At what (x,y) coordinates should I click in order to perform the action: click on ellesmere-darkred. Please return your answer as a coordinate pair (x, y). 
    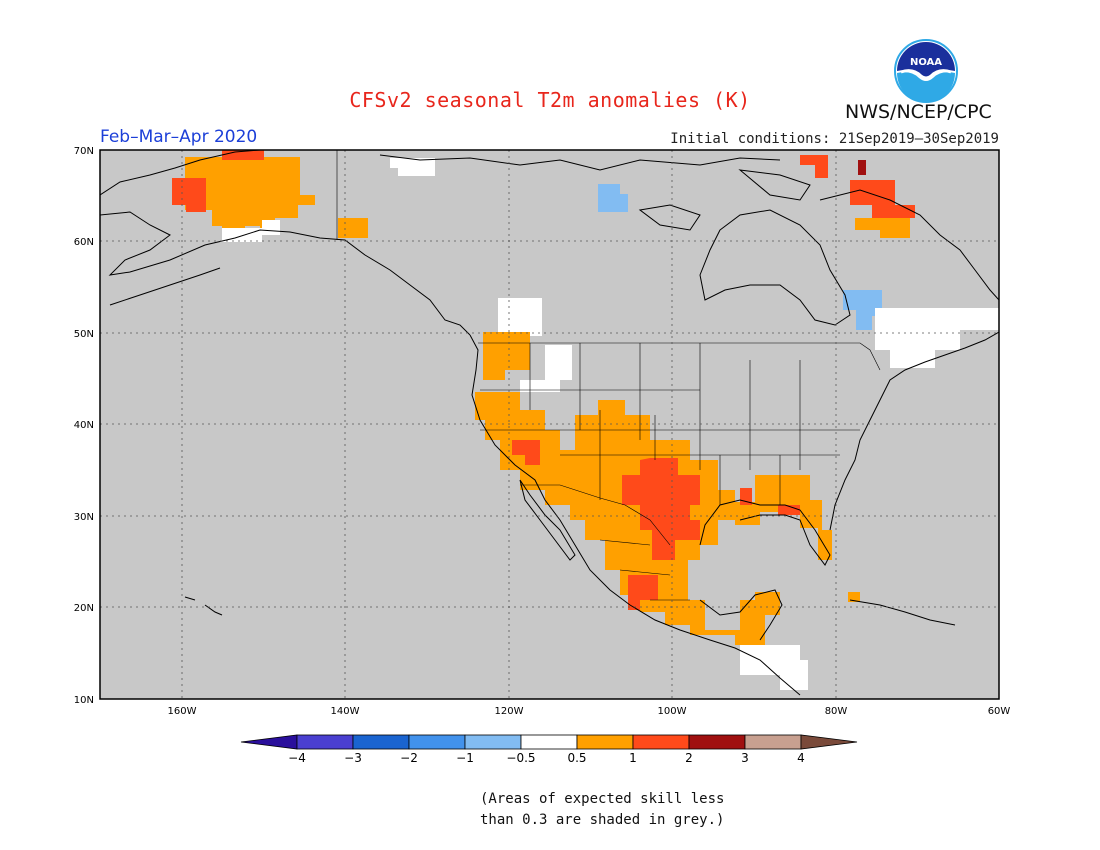
    Looking at the image, I should click on (862, 167).